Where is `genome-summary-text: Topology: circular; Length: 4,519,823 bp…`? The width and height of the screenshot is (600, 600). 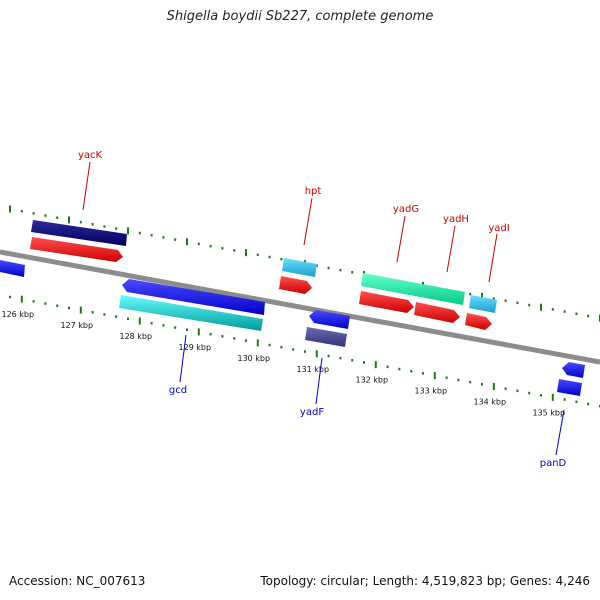 genome-summary-text: Topology: circular; Length: 4,519,823 bp… is located at coordinates (425, 581).